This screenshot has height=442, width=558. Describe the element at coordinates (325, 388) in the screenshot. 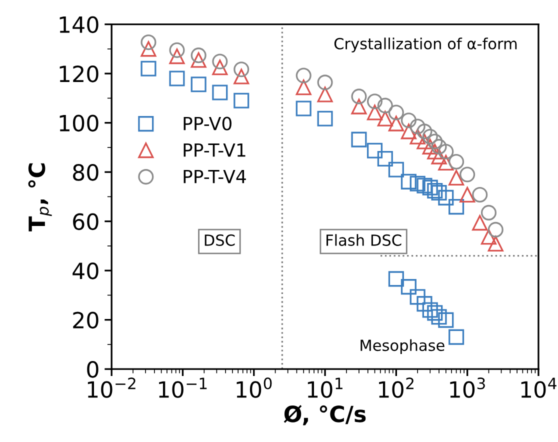

I see `x-tick-label: 10$^{1}$` at that location.